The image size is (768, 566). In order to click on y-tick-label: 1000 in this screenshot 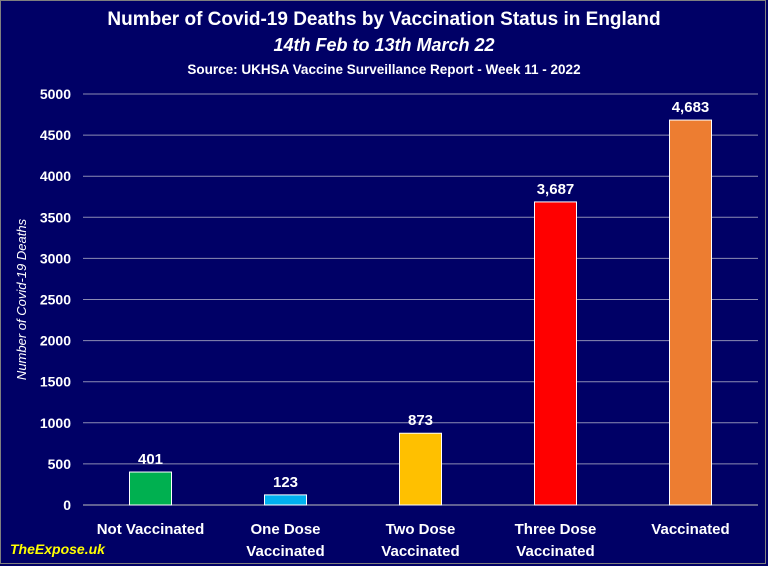, I will do `click(55, 423)`.